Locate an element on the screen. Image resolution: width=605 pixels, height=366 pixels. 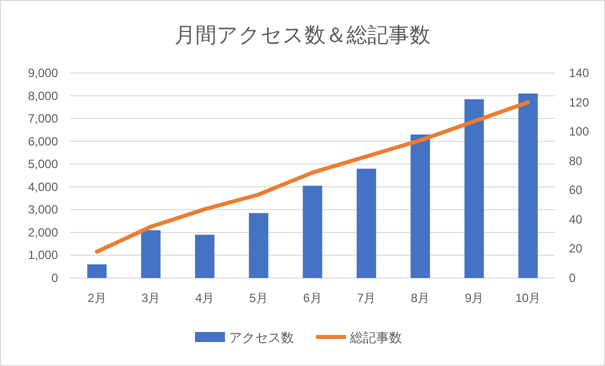
x-tick-label: 7月 is located at coordinates (366, 298).